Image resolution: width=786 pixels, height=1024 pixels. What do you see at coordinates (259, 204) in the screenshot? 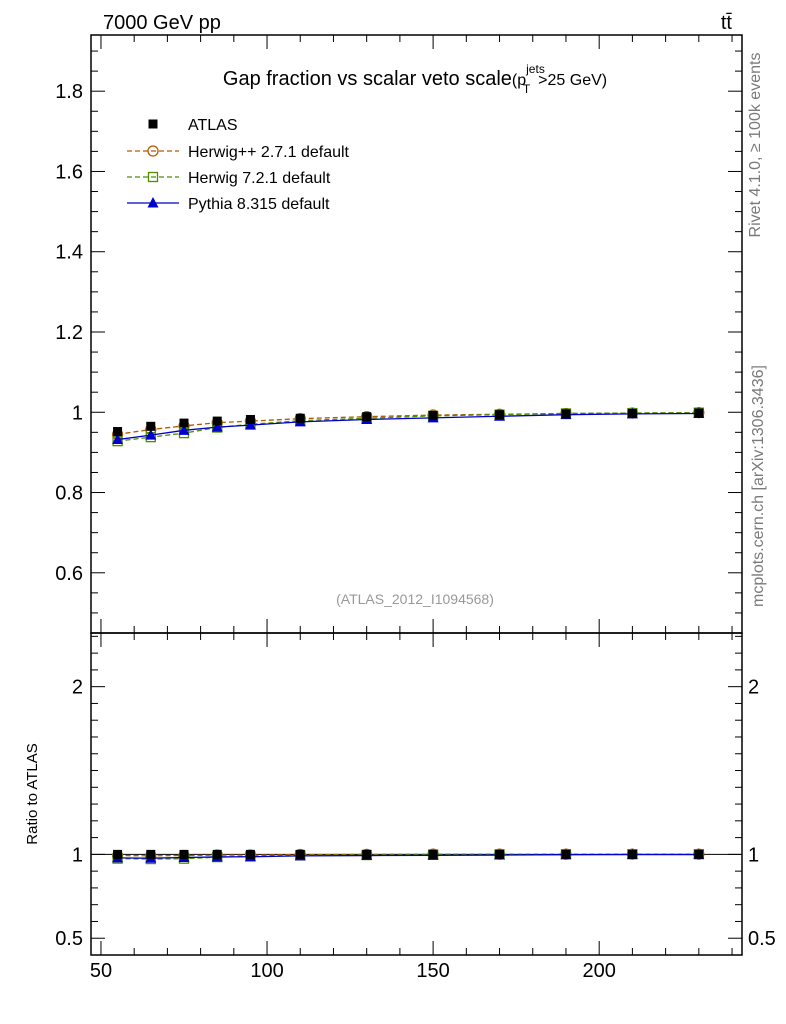
I see `legend-label: Pythia 8.315 default` at bounding box center [259, 204].